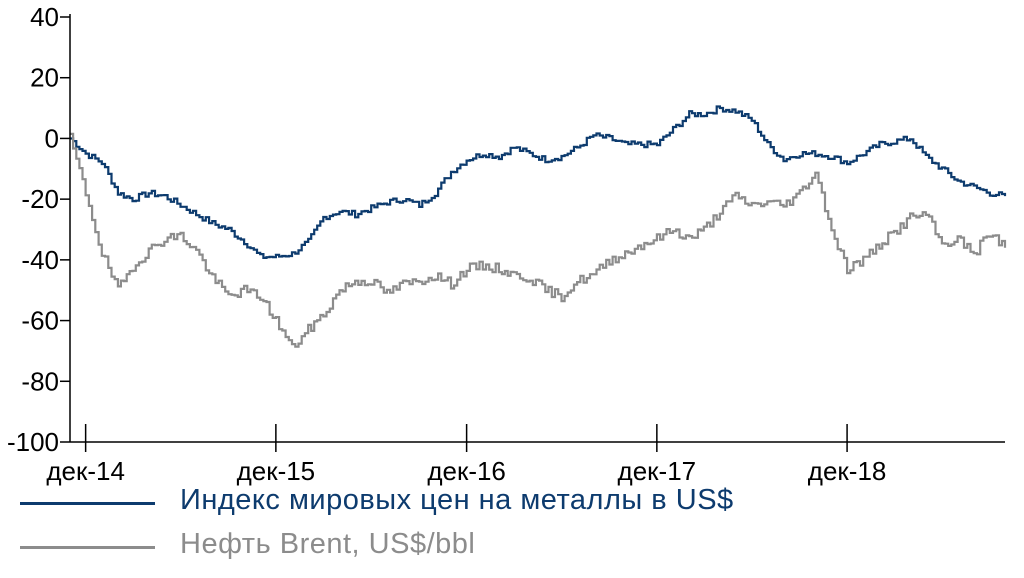  I want to click on y-tick-label: 20, so click(44, 78).